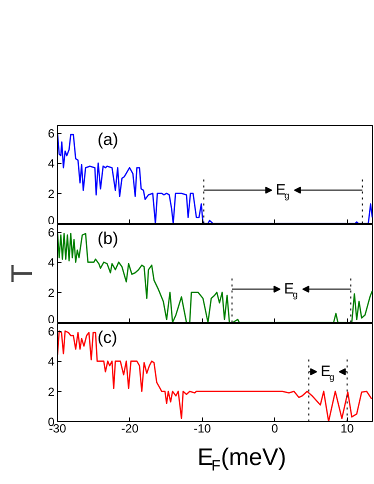  Describe the element at coordinates (130, 429) in the screenshot. I see `x-tick-label: -20` at that location.